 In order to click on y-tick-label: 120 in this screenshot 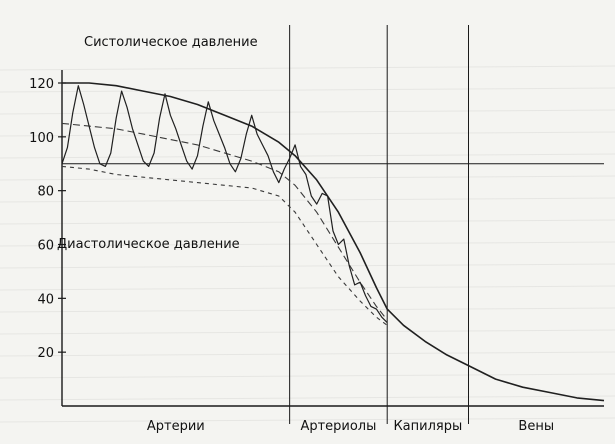, I will do `click(41, 84)`.